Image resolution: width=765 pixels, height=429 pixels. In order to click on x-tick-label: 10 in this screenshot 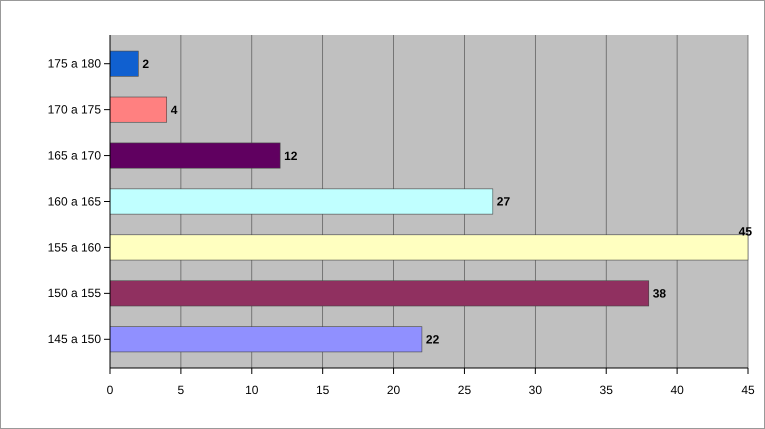, I will do `click(252, 389)`.